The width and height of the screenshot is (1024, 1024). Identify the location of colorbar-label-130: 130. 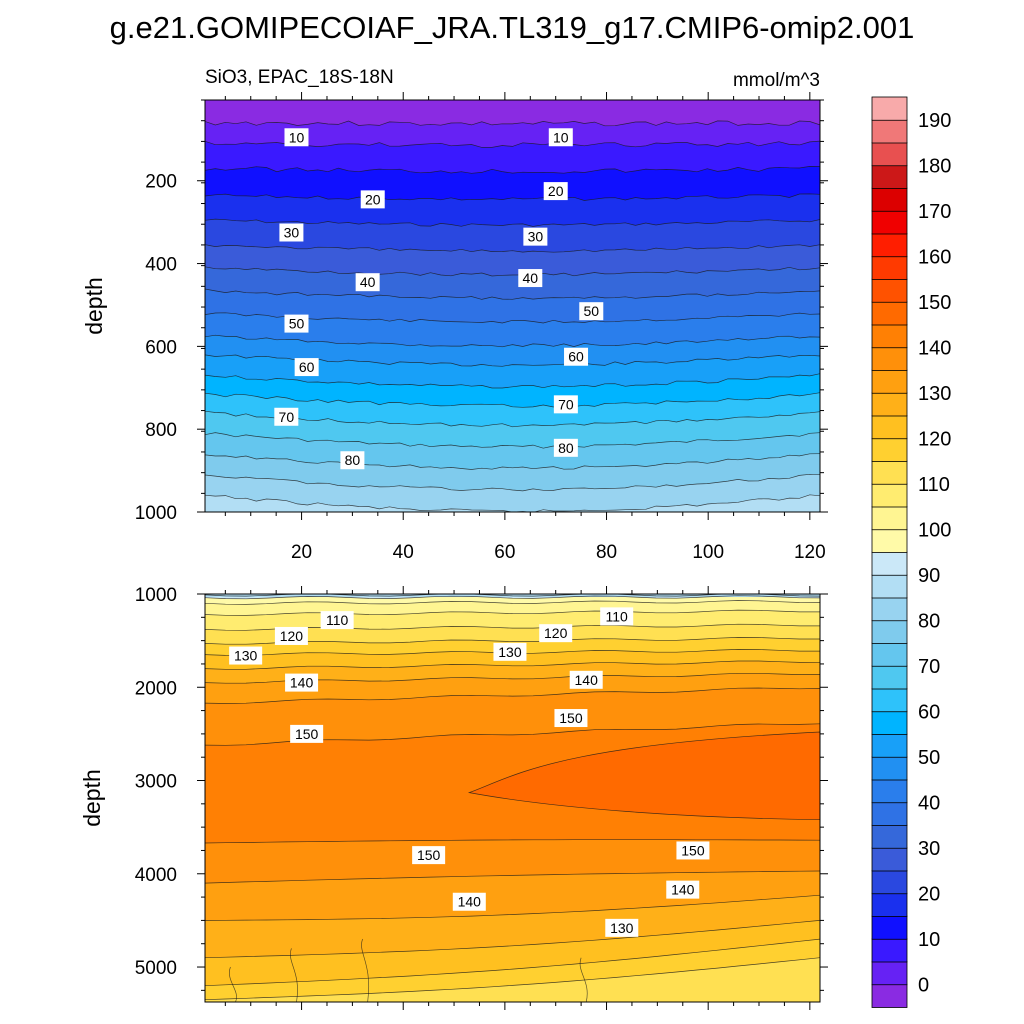
(934, 394).